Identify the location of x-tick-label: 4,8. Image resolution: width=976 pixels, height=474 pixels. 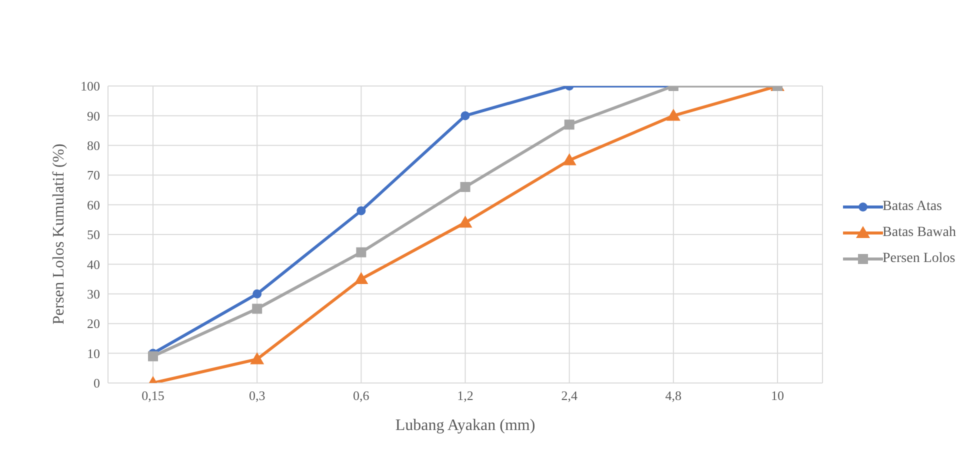
(673, 396).